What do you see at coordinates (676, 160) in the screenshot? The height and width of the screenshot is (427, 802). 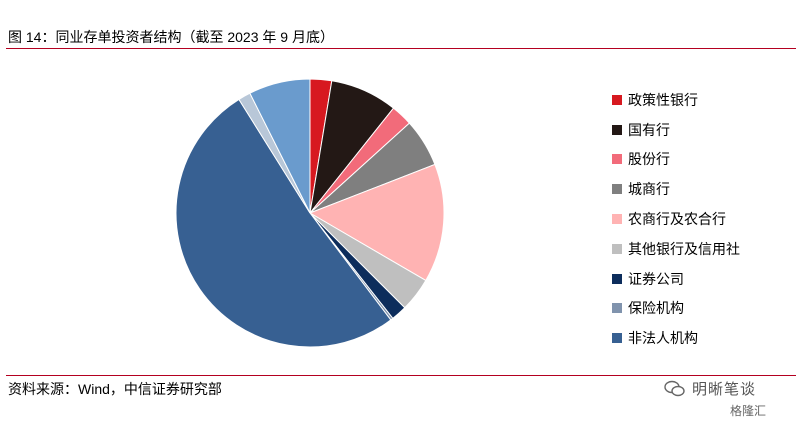 I see `legend-item: 股份行` at bounding box center [676, 160].